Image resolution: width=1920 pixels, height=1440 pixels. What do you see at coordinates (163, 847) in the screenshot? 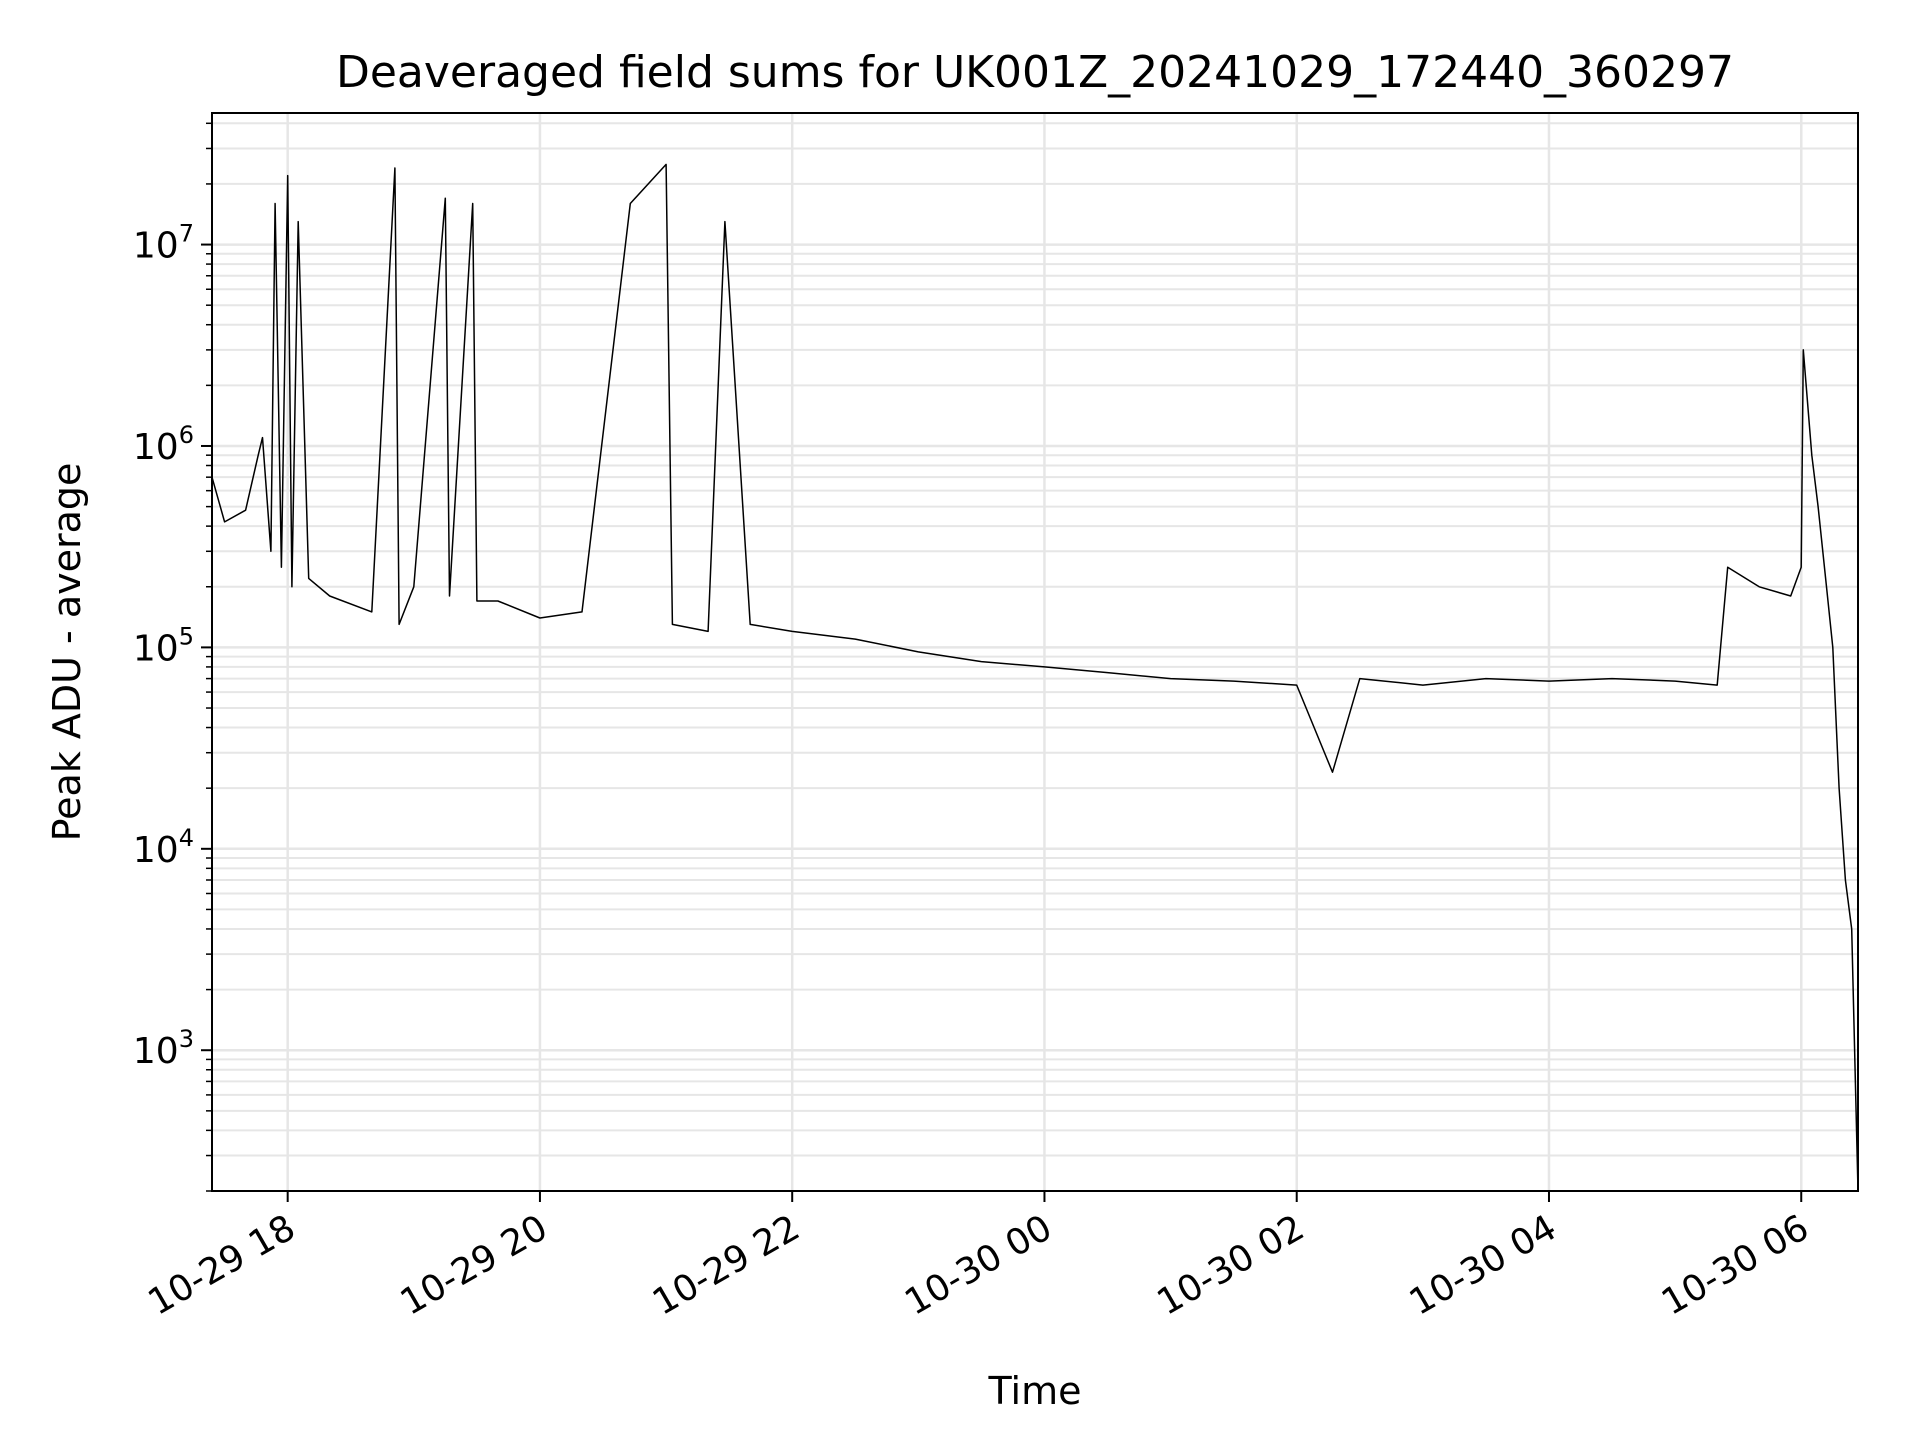
I see `y-tick-label: 10⁴` at bounding box center [163, 847].